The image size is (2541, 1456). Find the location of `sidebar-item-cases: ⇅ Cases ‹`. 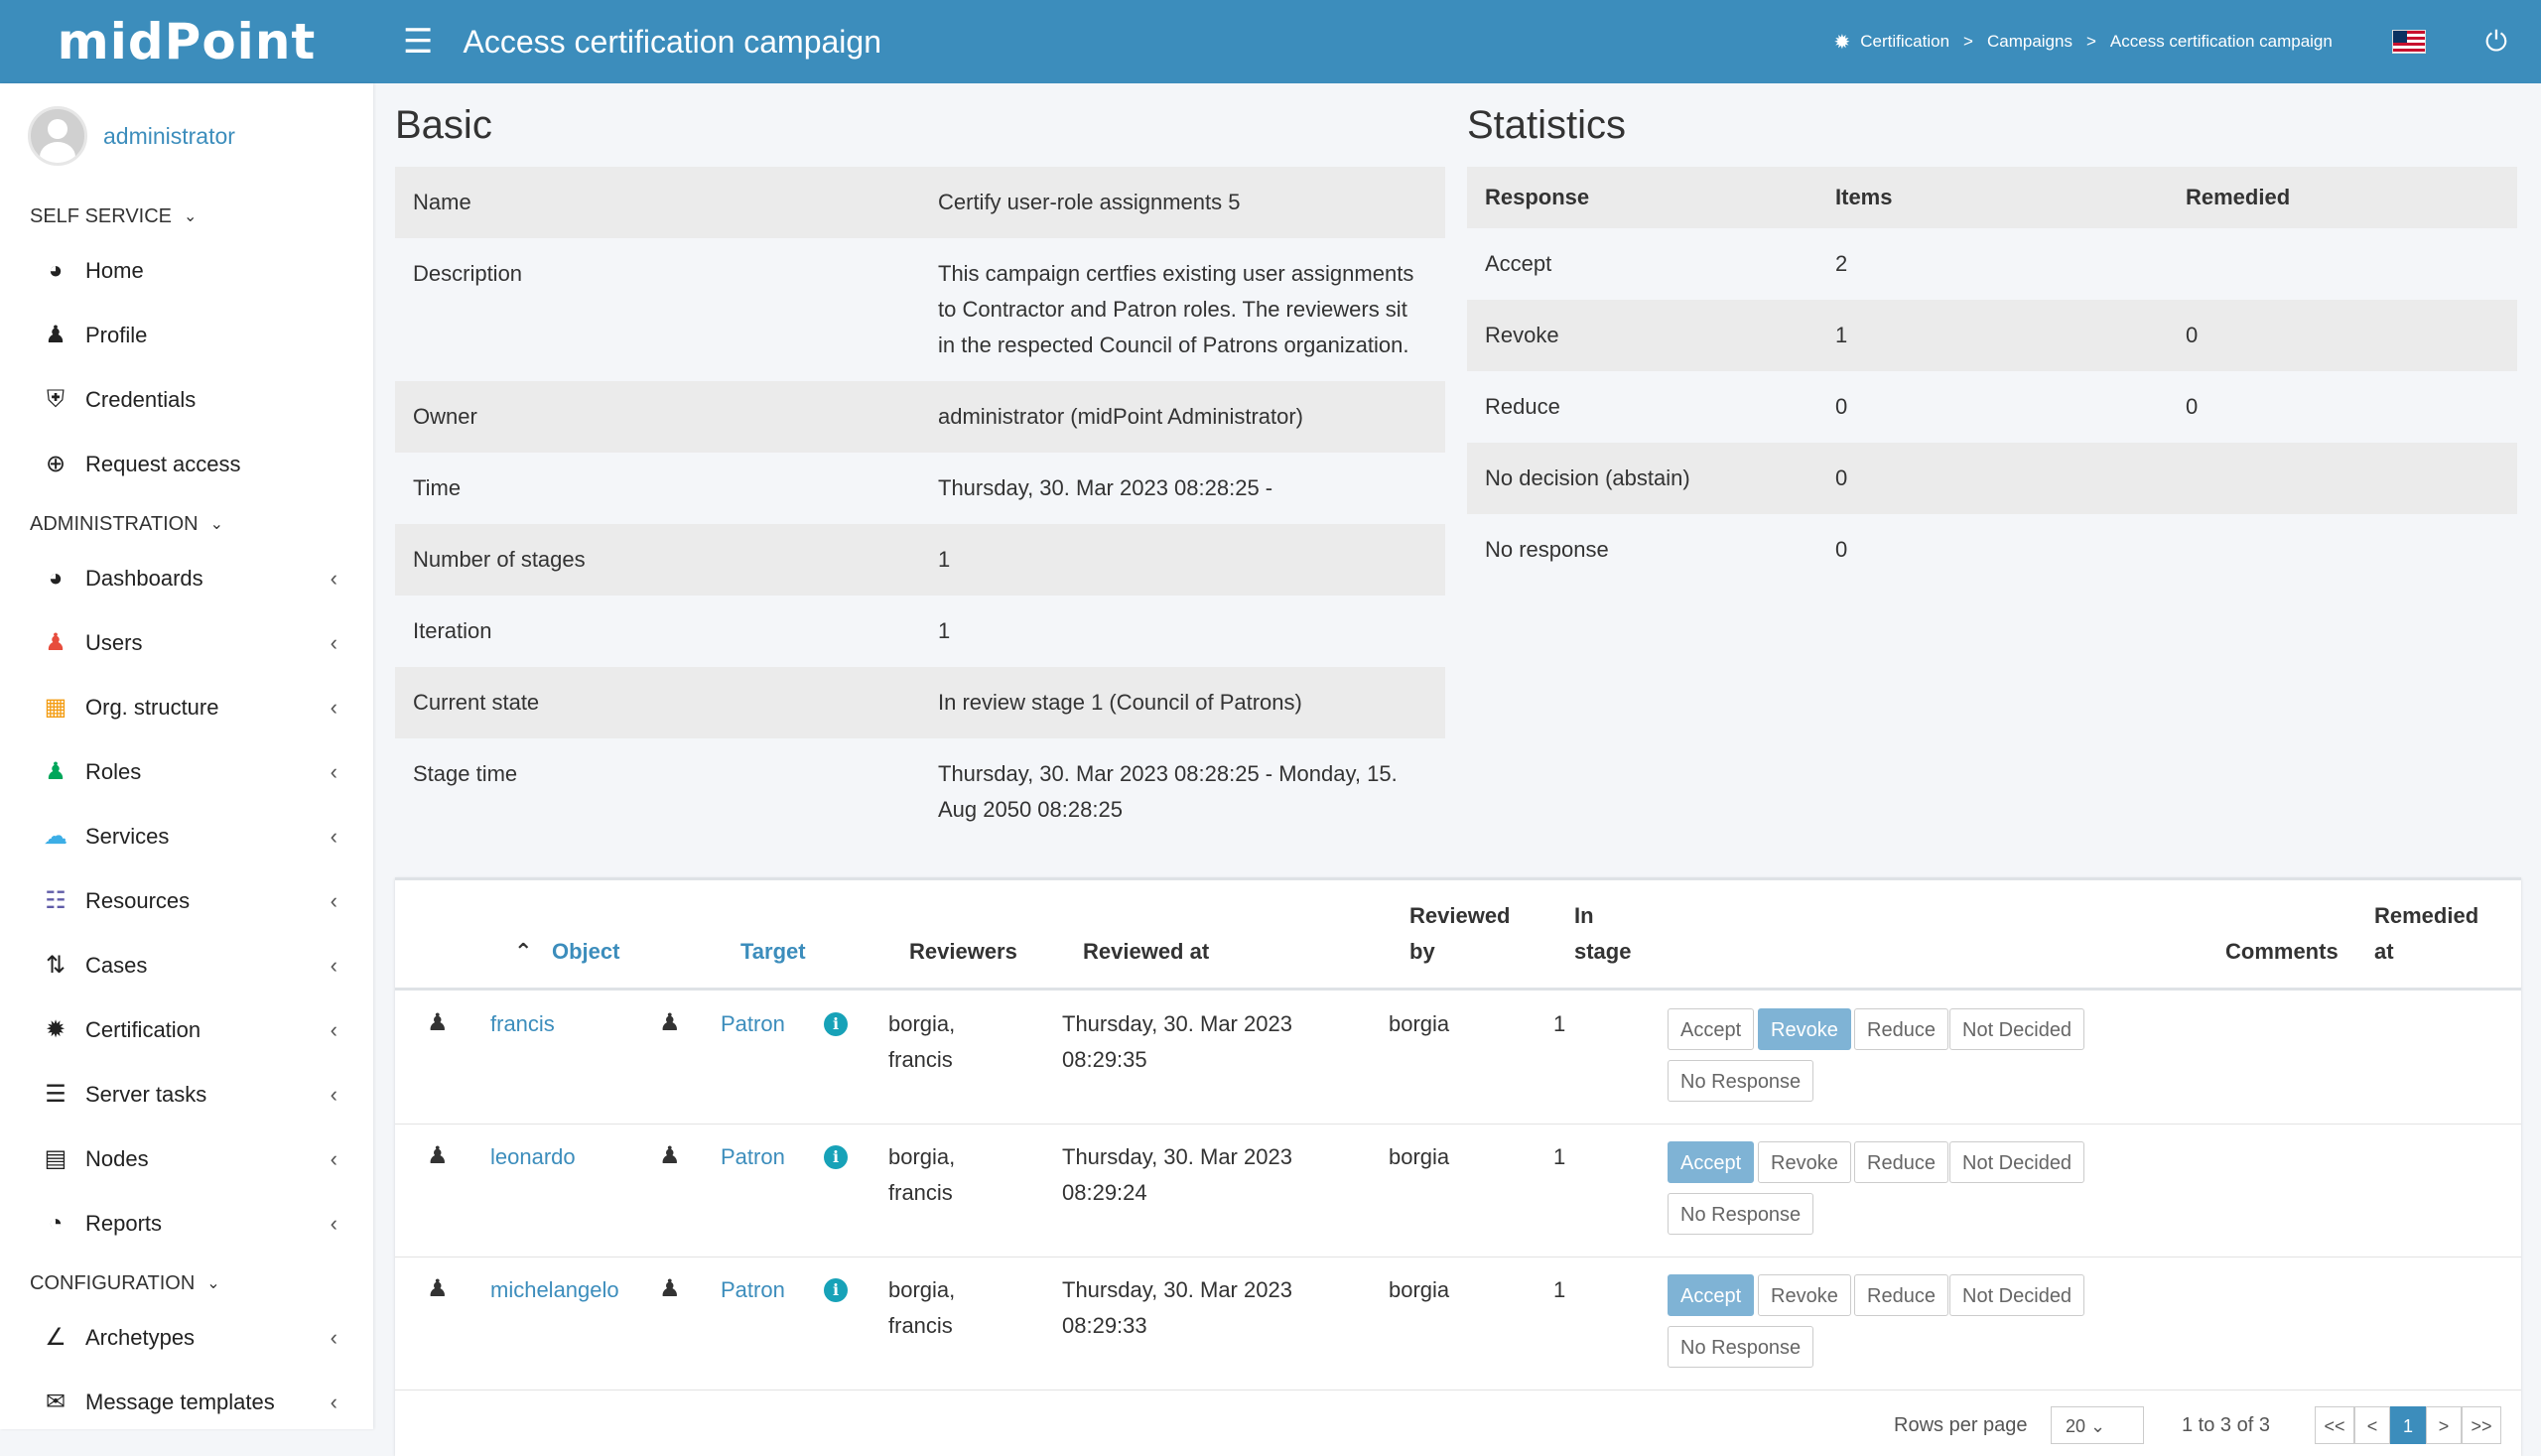

sidebar-item-cases: ⇅ Cases ‹ is located at coordinates (186, 965).